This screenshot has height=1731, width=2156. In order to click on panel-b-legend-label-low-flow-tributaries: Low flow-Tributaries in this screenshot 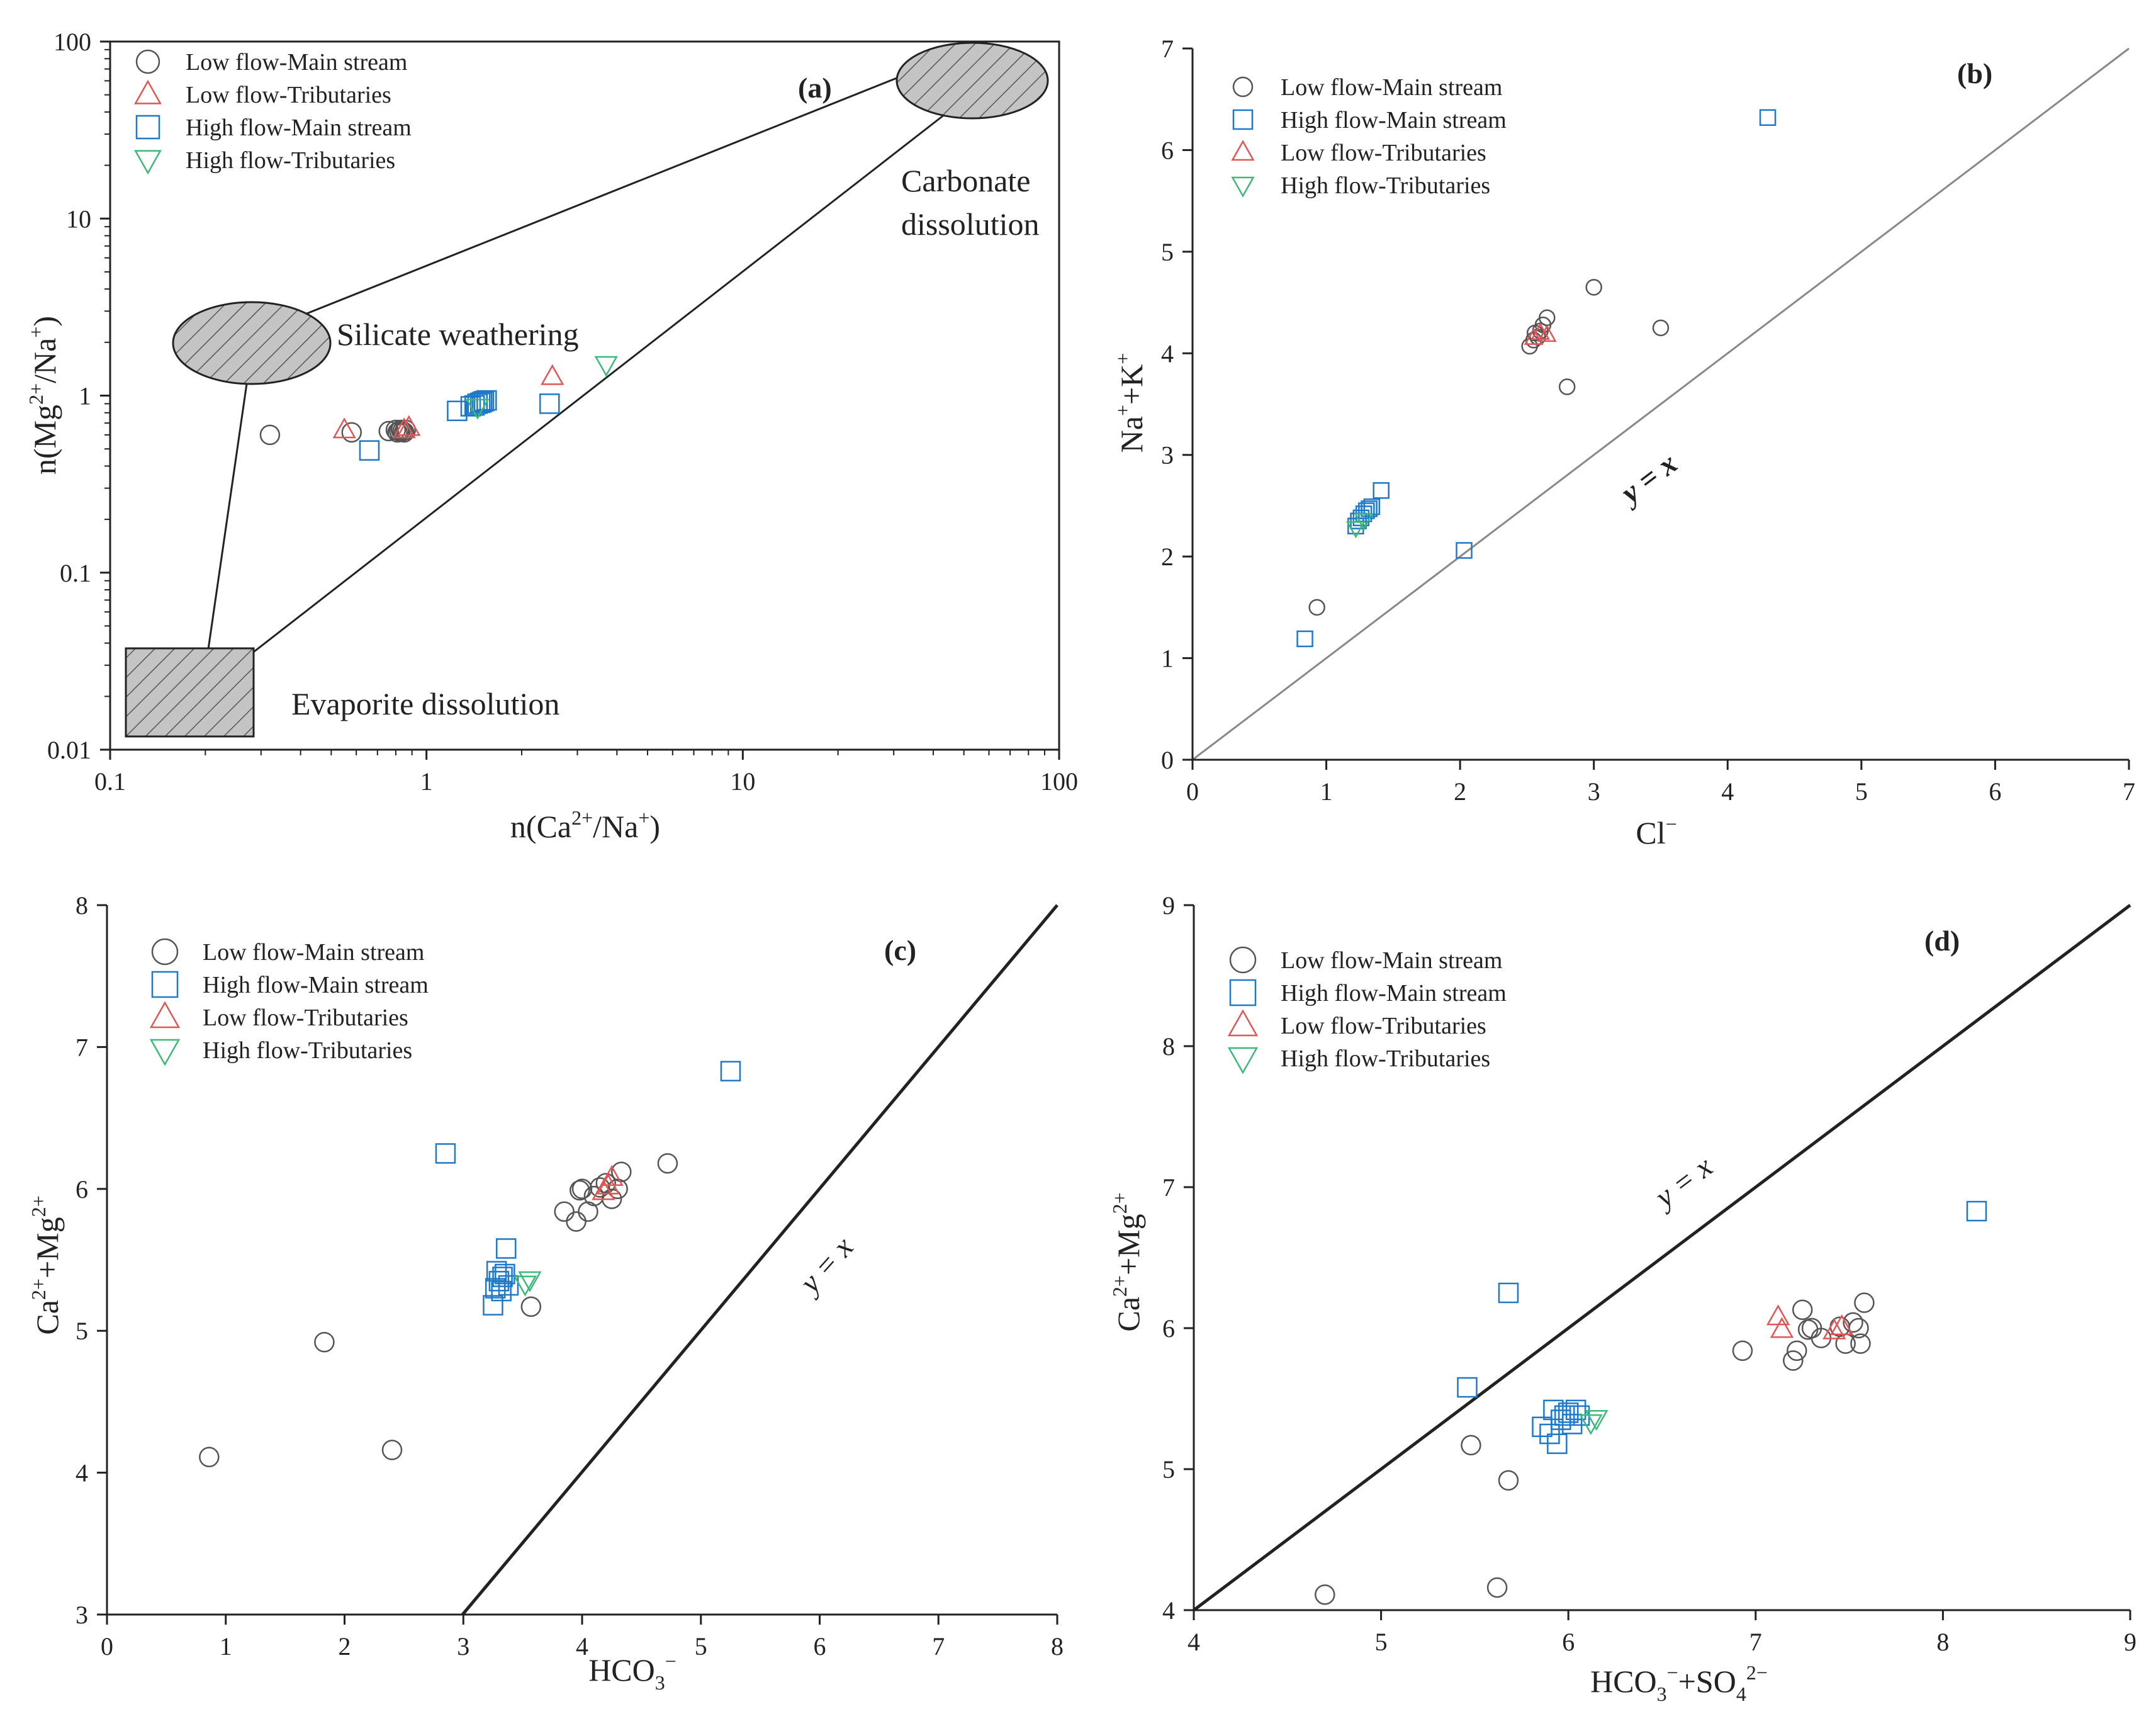, I will do `click(1383, 153)`.